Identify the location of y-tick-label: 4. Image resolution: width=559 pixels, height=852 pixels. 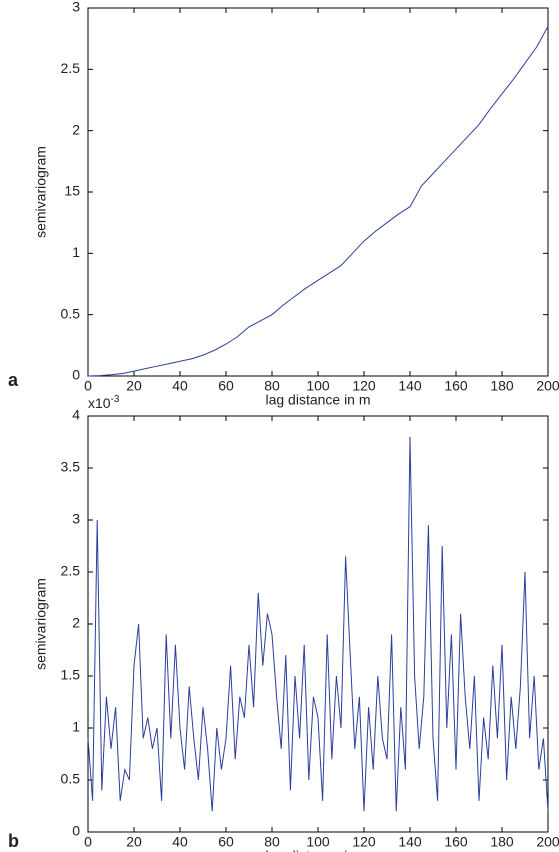
(76, 415).